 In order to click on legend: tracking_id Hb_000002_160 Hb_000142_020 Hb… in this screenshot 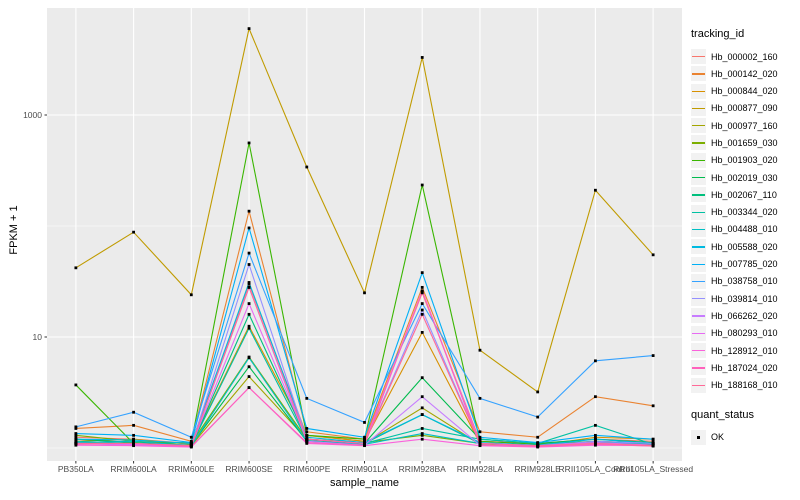, I will do `click(745, 237)`.